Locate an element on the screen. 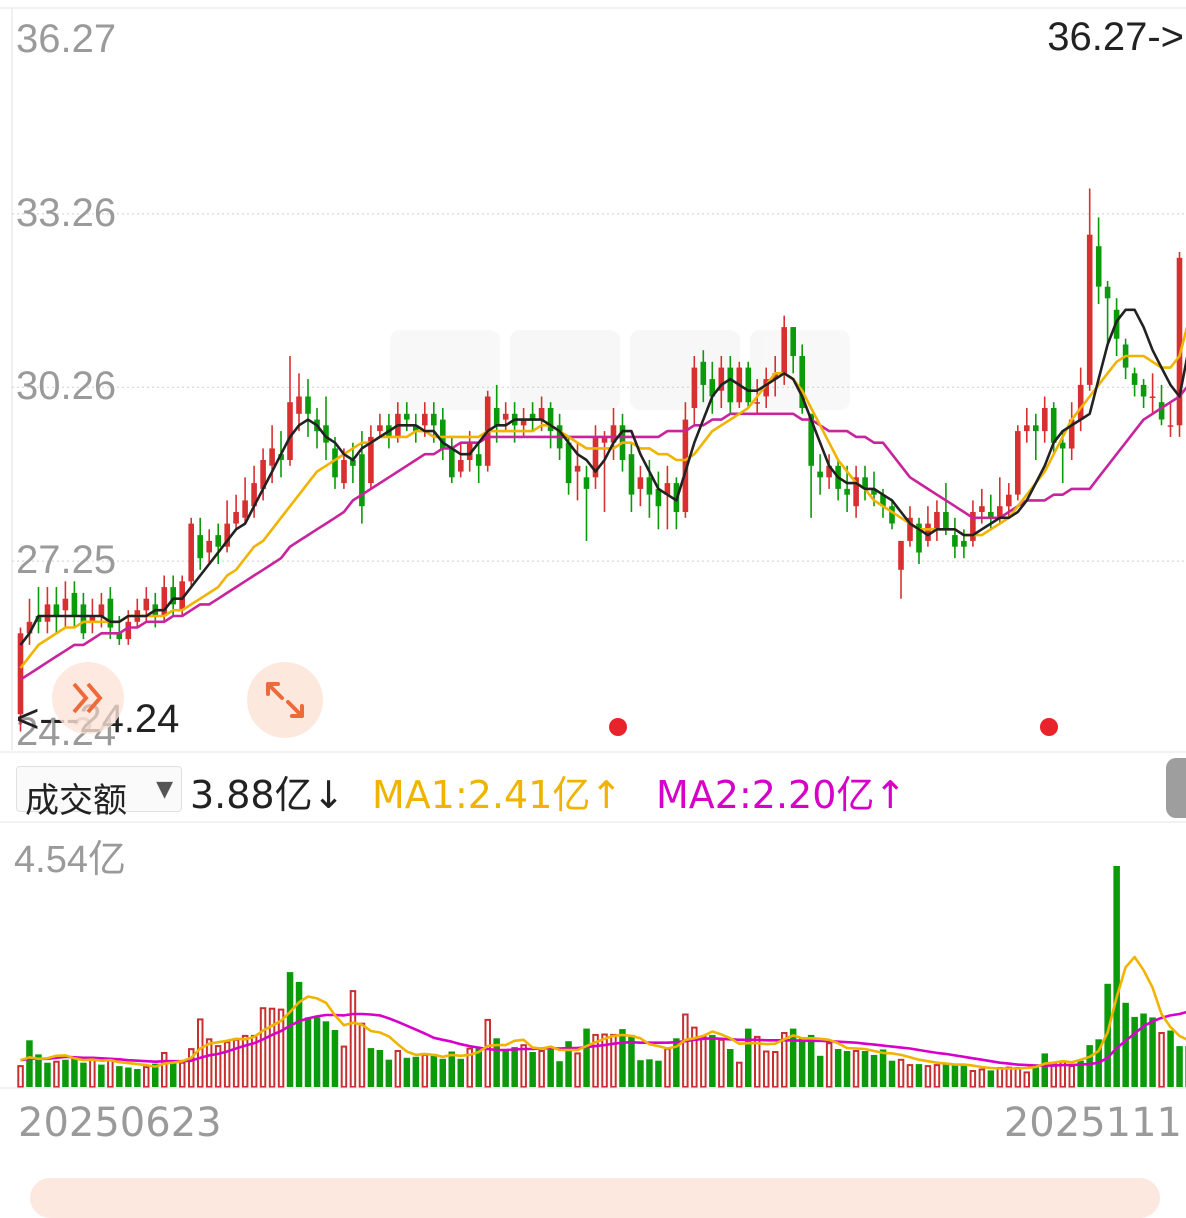 The width and height of the screenshot is (1186, 1218). indicator-select-label: 成交额 is located at coordinates (76, 797).